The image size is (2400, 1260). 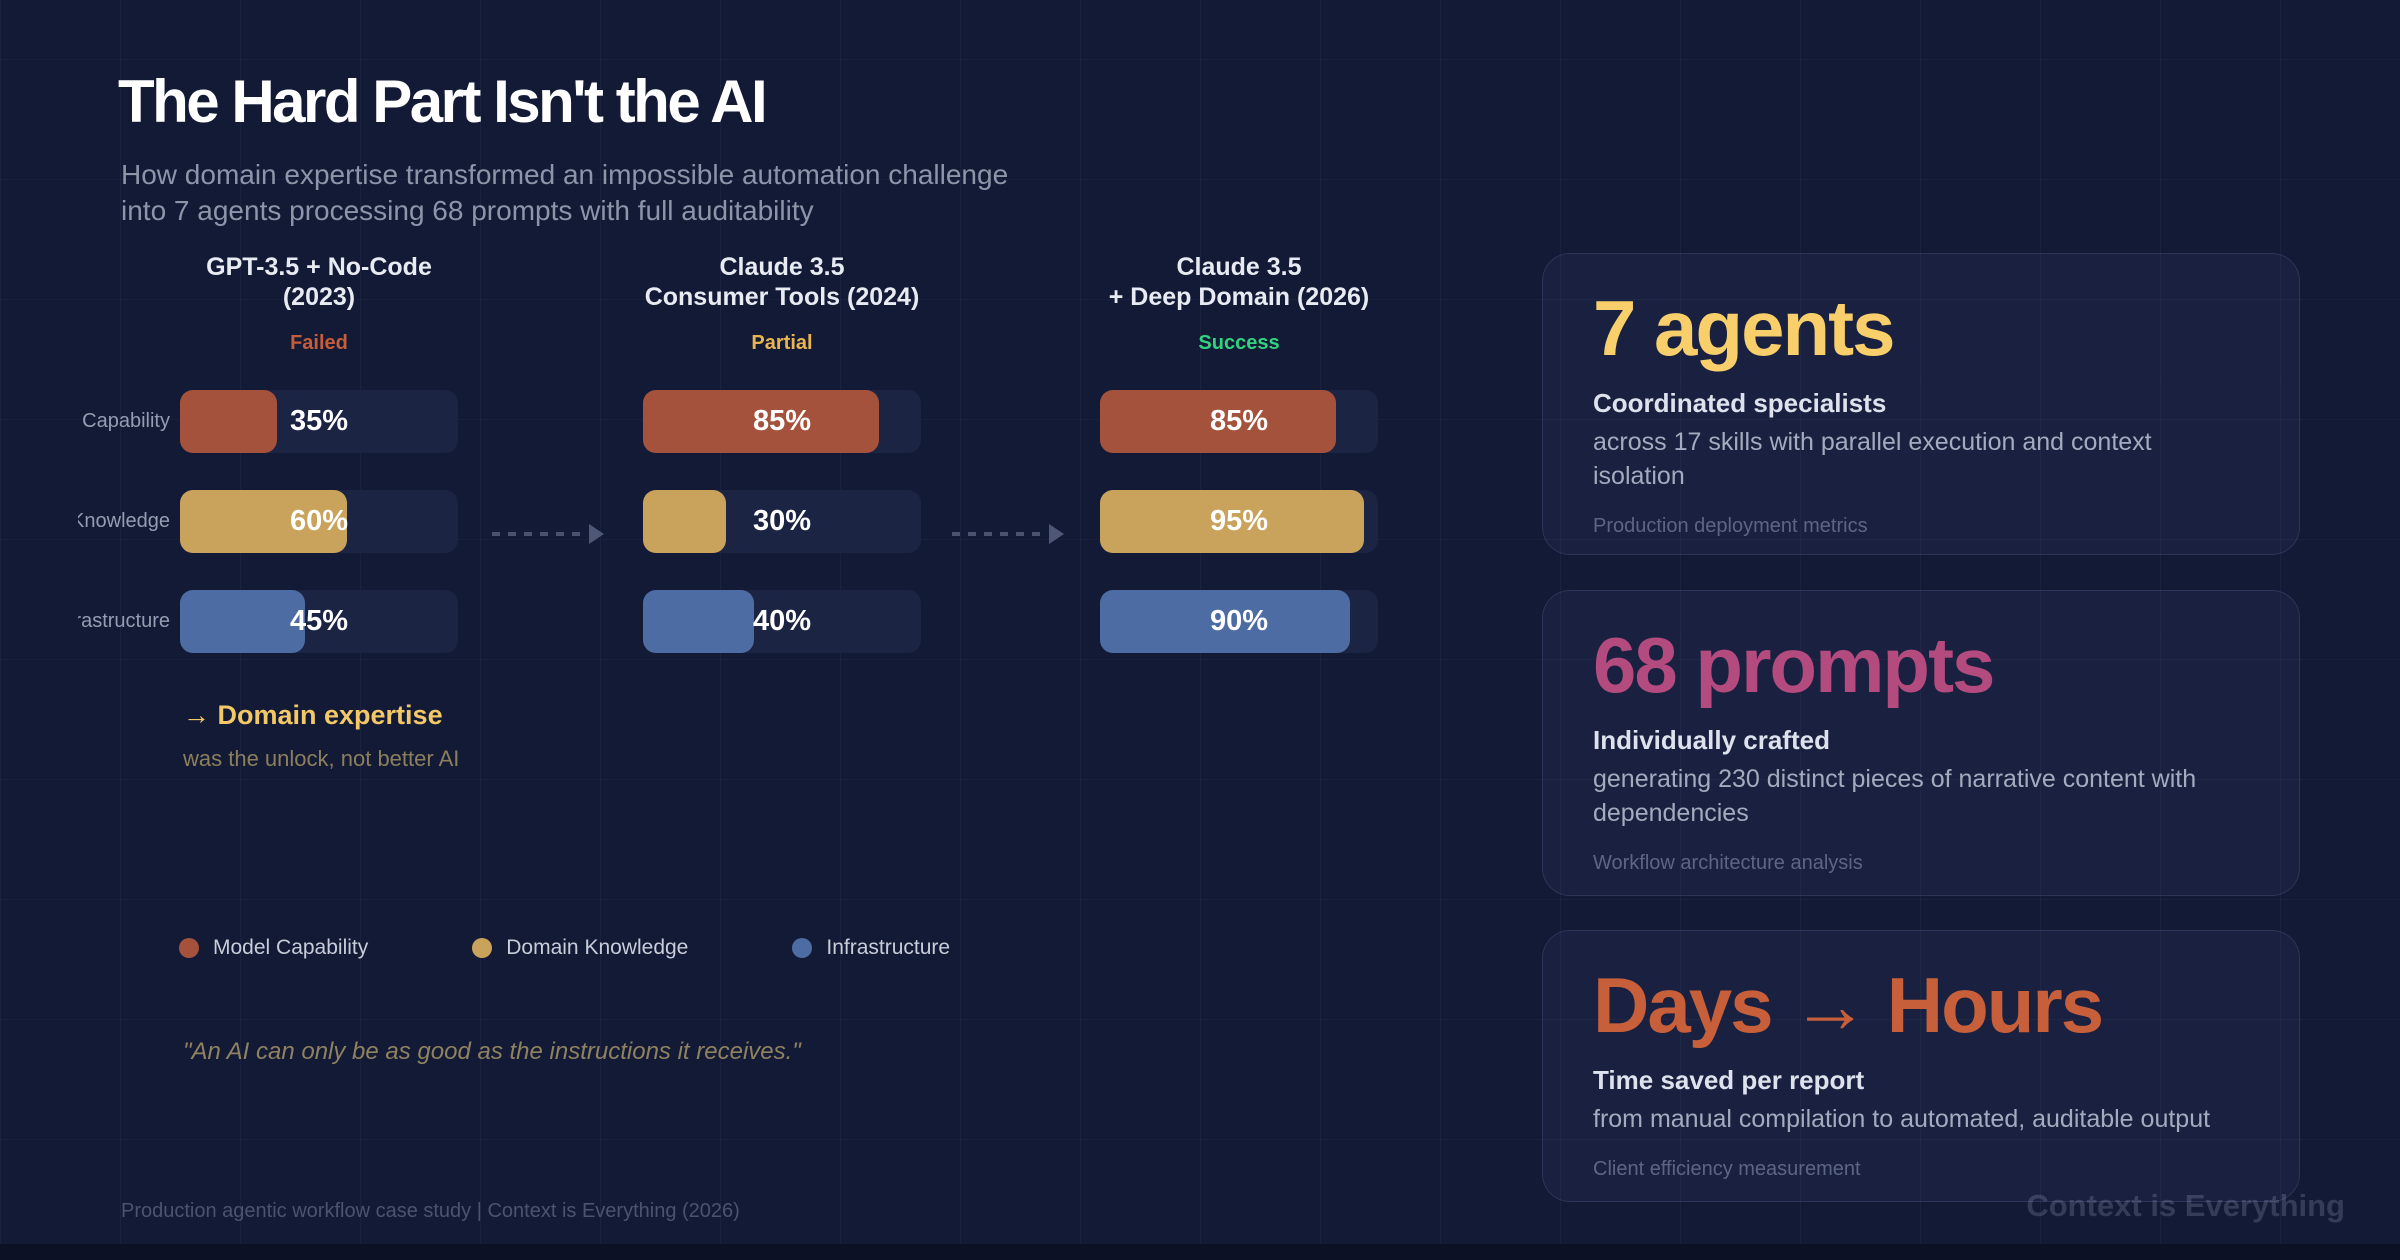 I want to click on stat-subhead: Coordinated specialists, so click(x=1740, y=403).